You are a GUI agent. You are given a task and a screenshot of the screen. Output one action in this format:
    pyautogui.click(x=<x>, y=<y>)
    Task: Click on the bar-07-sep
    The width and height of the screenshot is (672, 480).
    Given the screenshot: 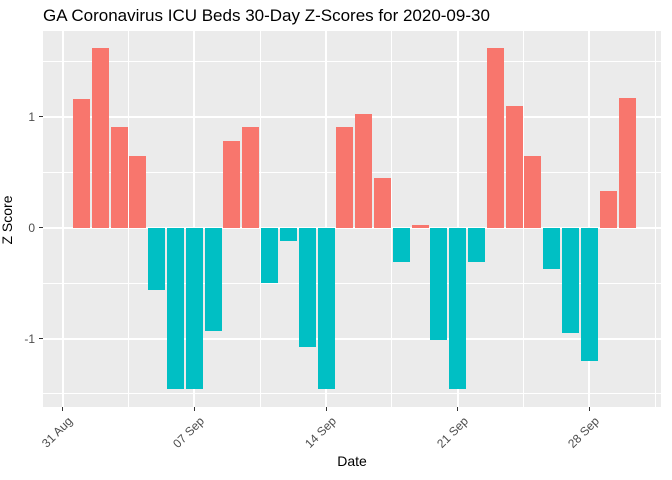 What is the action you would take?
    pyautogui.click(x=194, y=308)
    